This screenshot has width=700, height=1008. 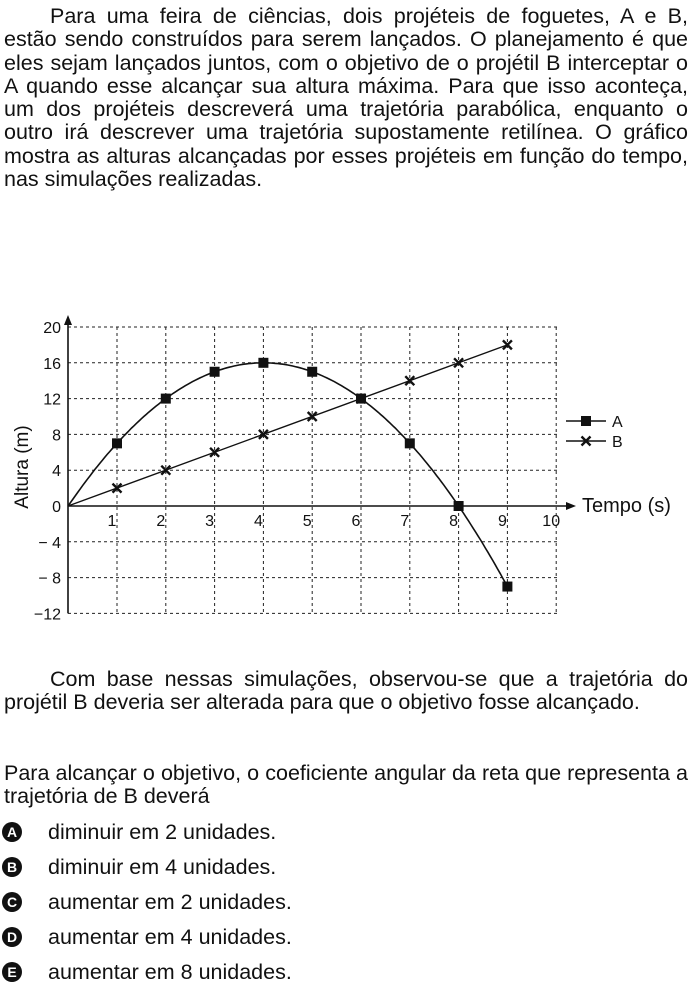 I want to click on x-tick-label: 10, so click(x=551, y=521).